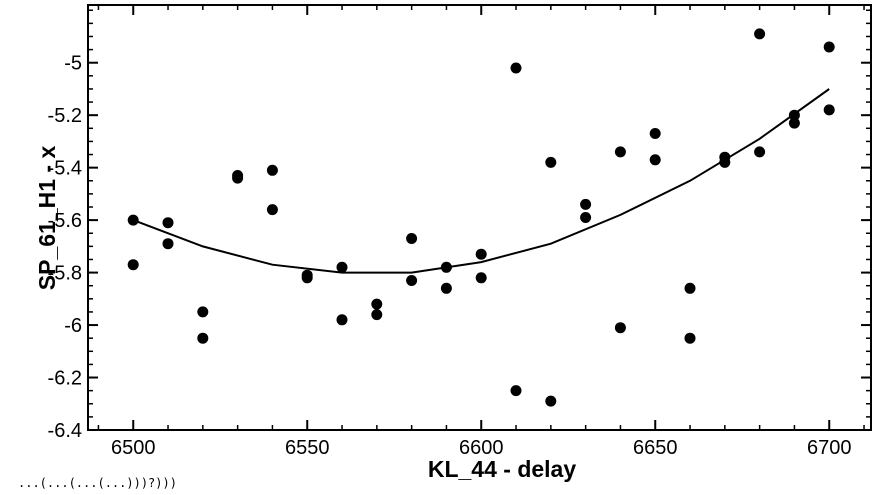 Image resolution: width=885 pixels, height=495 pixels. What do you see at coordinates (47, 218) in the screenshot?
I see `y-axis-label: SP_61_H1 - x` at bounding box center [47, 218].